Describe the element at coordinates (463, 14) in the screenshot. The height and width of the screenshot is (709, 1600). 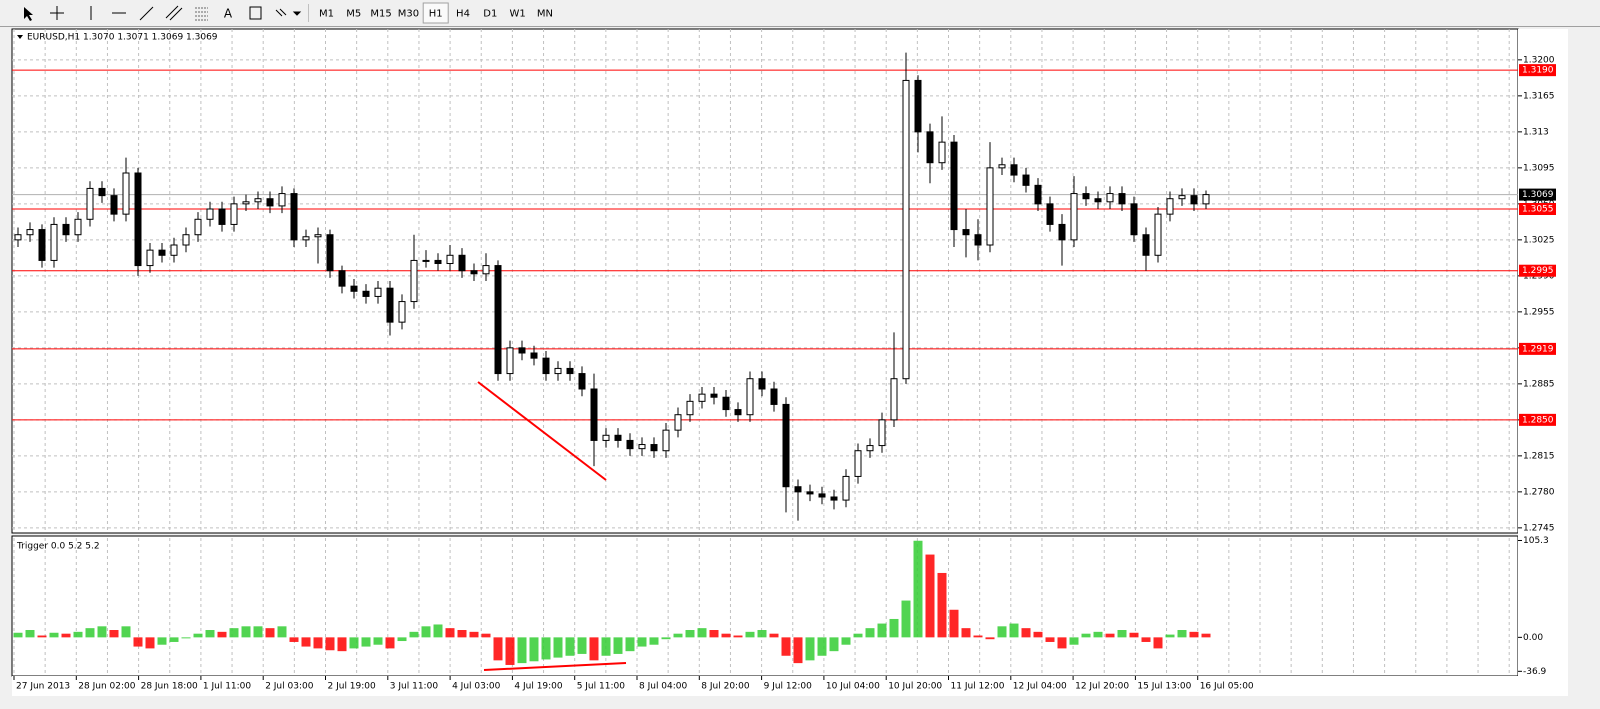
I see `timeframe-label: H4` at that location.